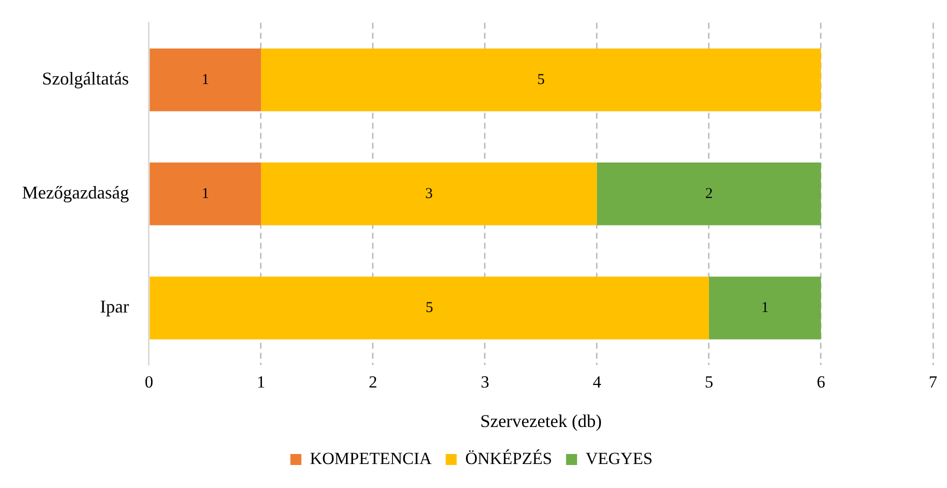 Image resolution: width=947 pixels, height=488 pixels. What do you see at coordinates (149, 382) in the screenshot?
I see `x-tick-label: 0` at bounding box center [149, 382].